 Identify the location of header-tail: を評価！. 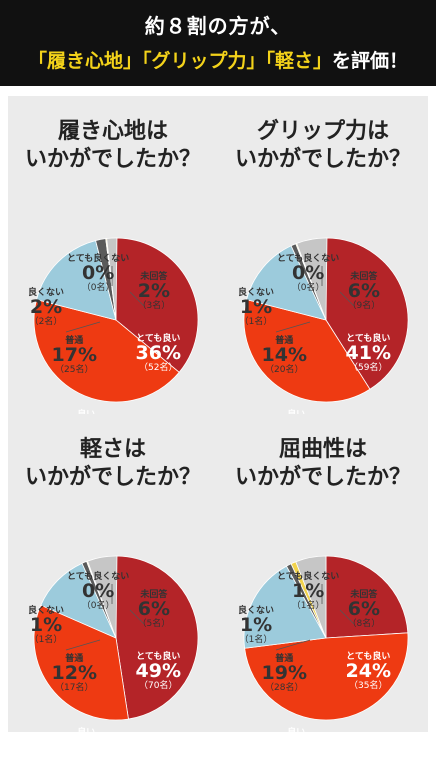
(370, 61).